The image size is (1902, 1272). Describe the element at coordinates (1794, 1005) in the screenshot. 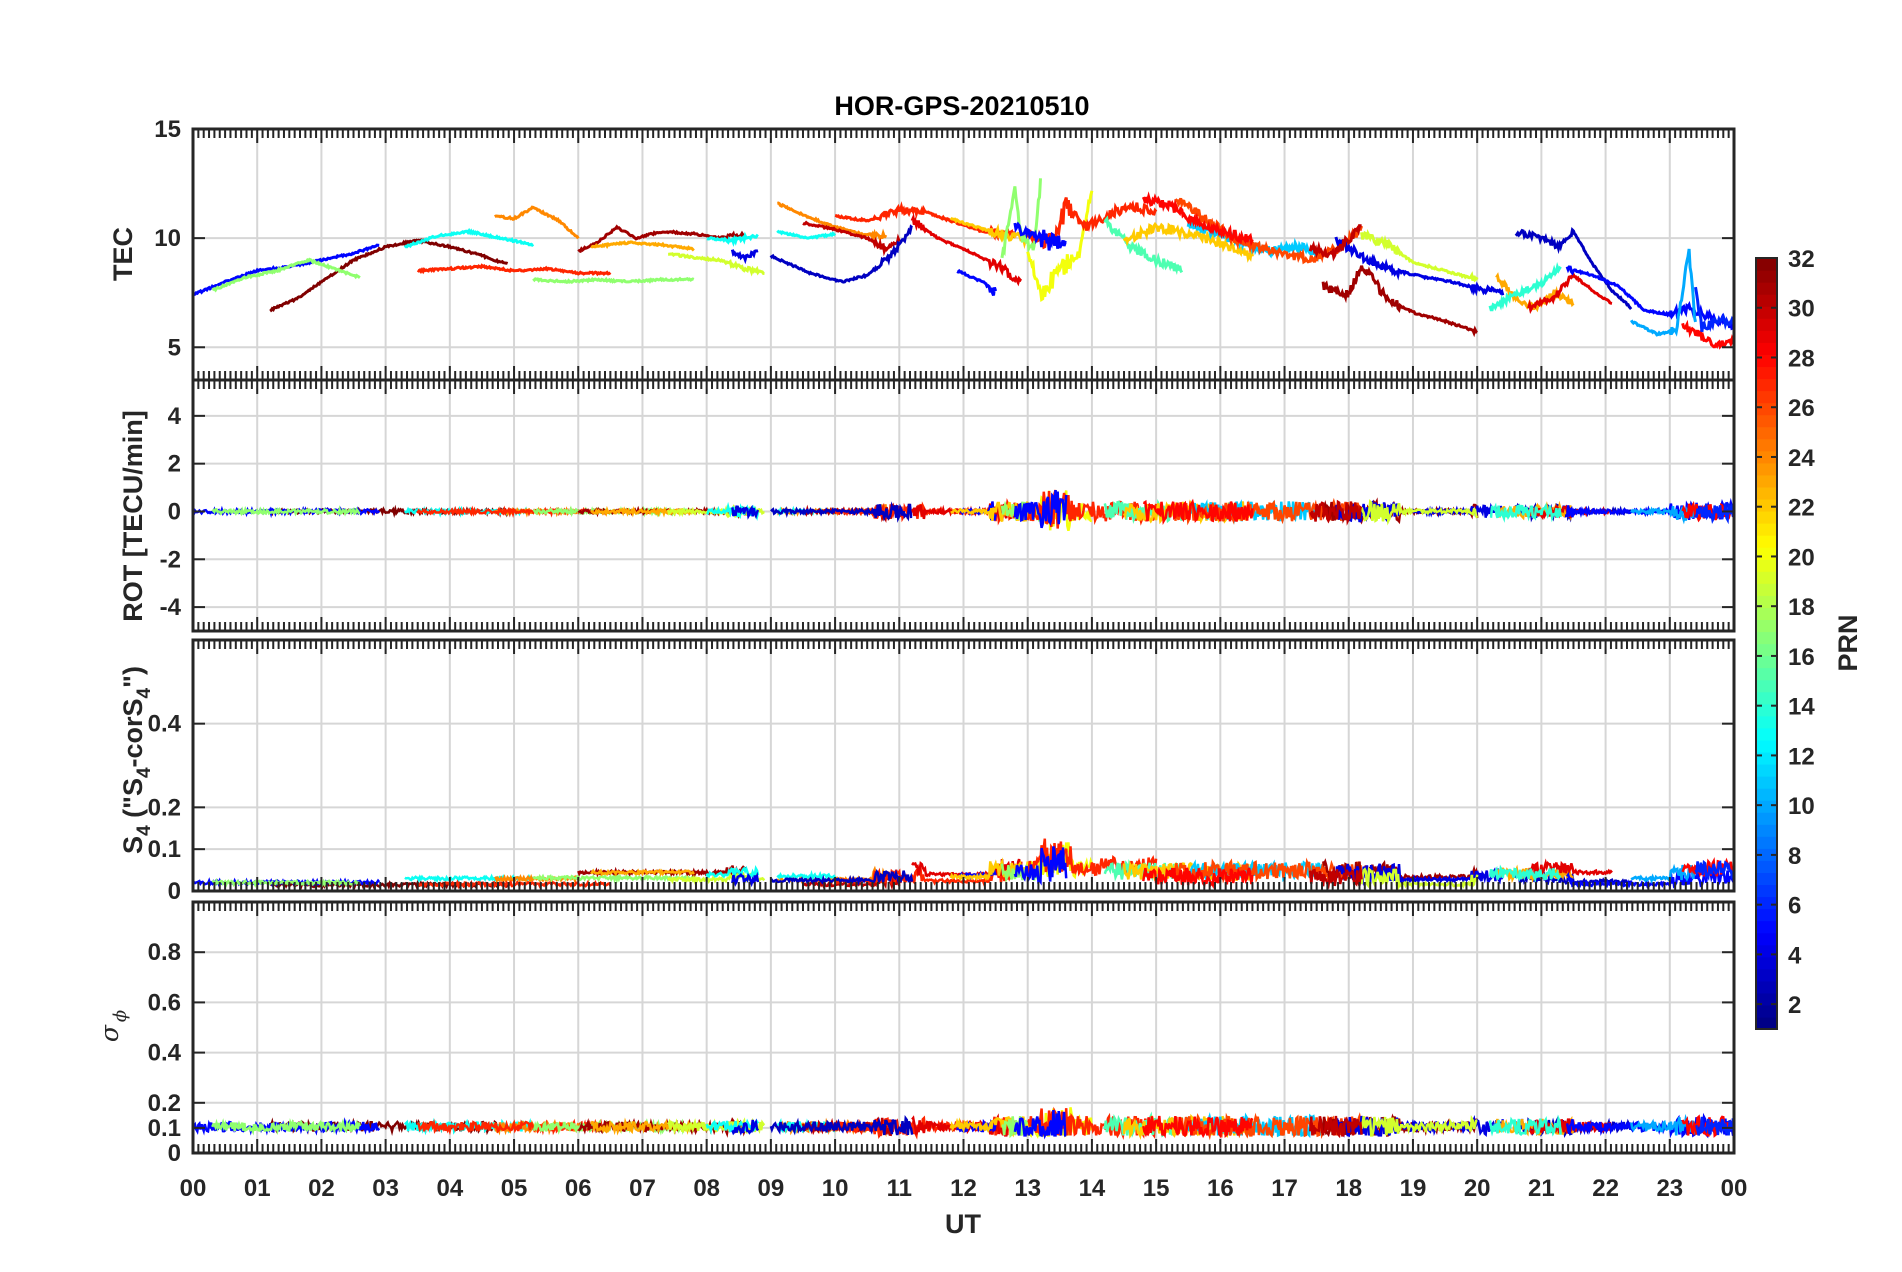

I see `colorbar-tick-label: 2` at that location.